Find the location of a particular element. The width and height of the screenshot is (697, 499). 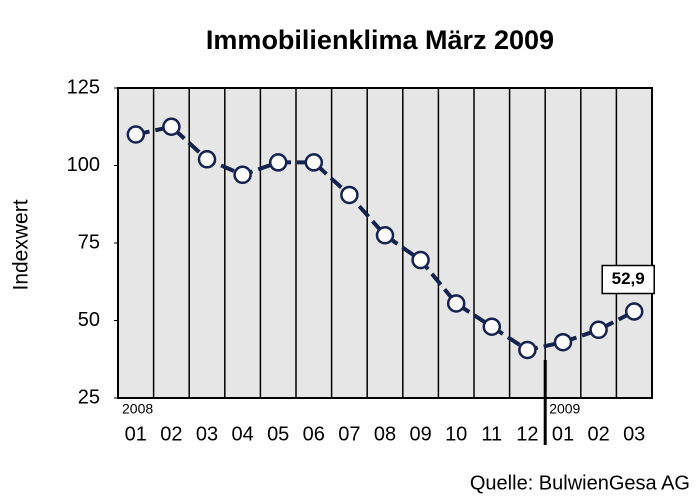

x-tick-label: 12 is located at coordinates (527, 434).